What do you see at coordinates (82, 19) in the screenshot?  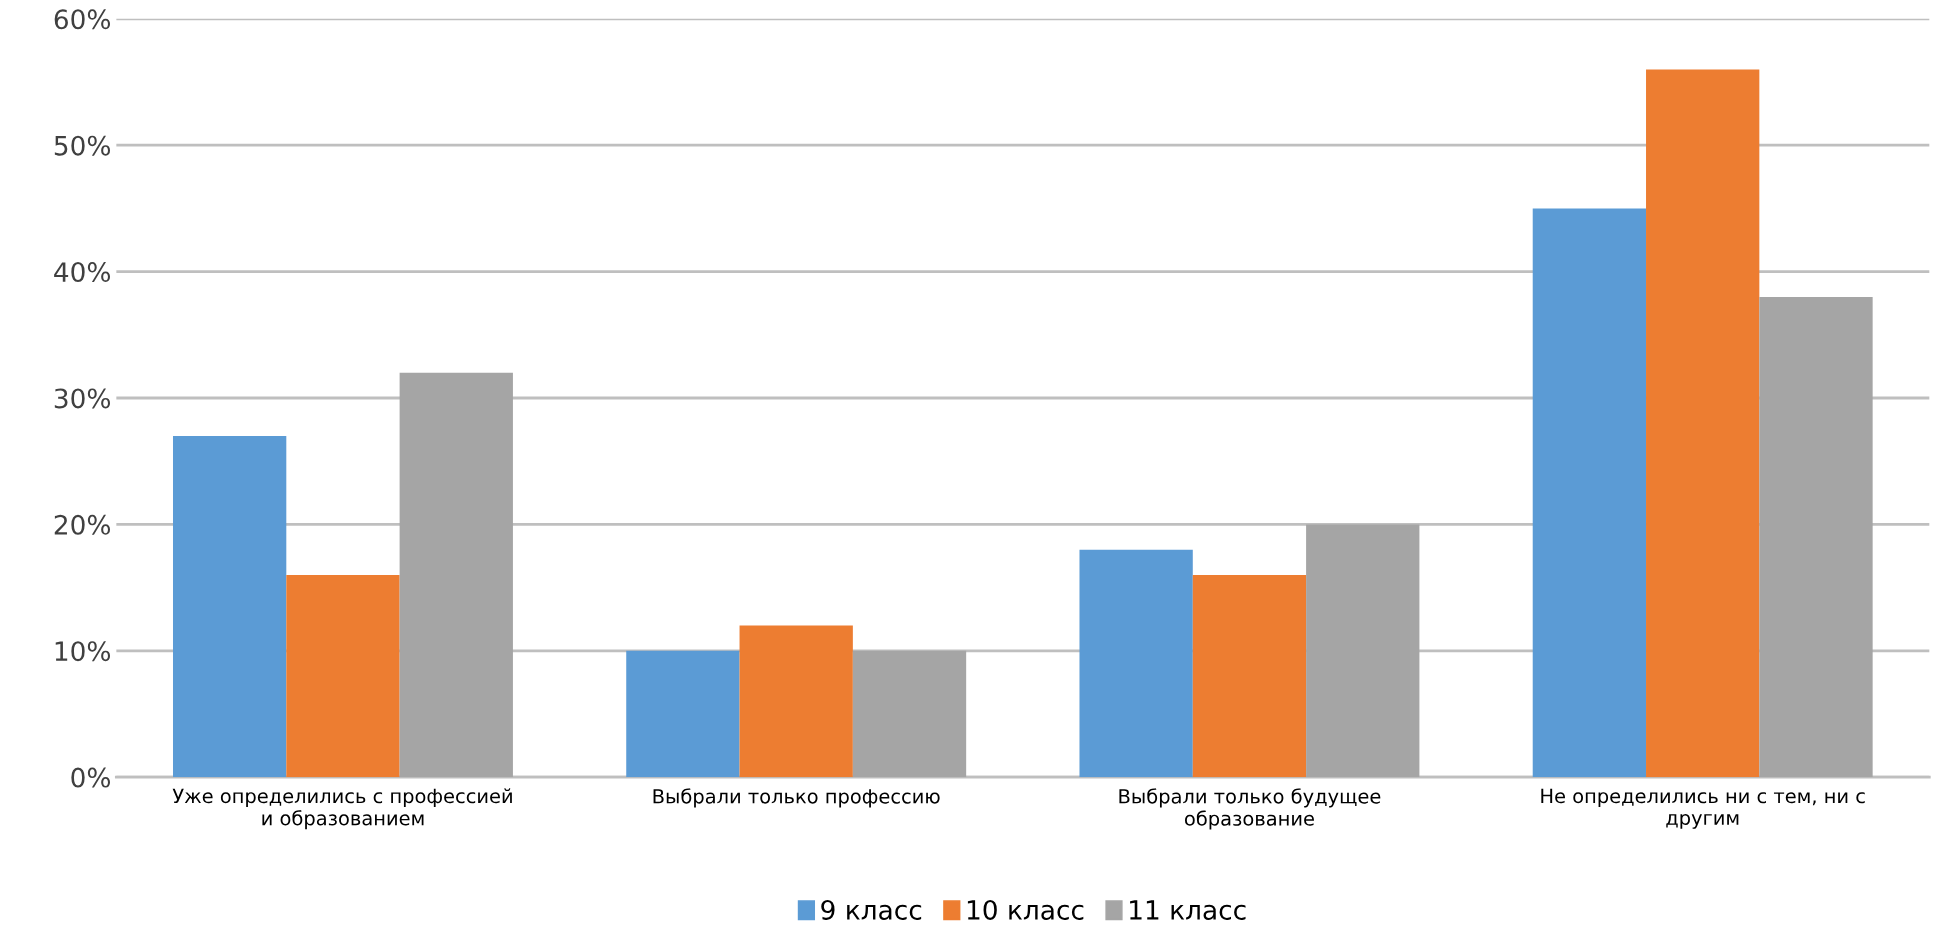 I see `y-tick-label: 60%` at bounding box center [82, 19].